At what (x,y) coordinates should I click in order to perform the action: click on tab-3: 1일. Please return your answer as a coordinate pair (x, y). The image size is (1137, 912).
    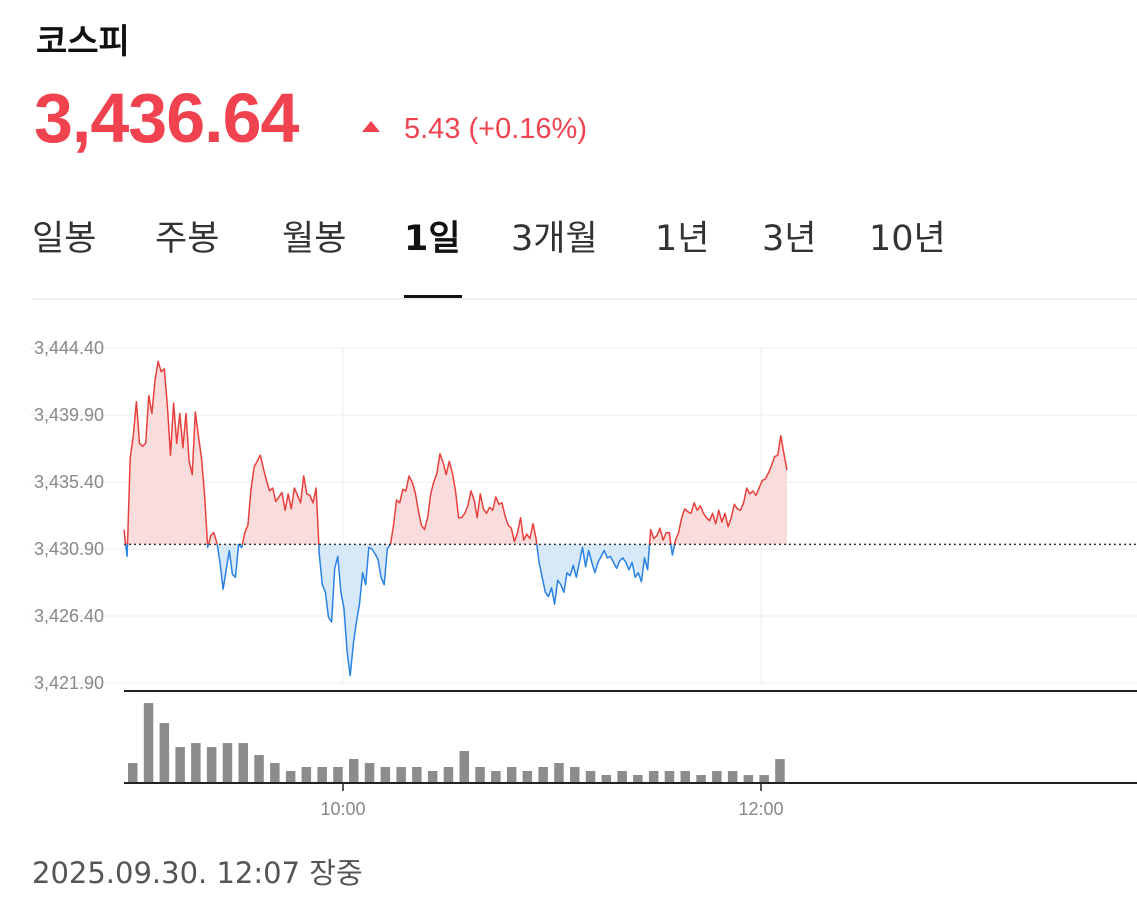
    Looking at the image, I should click on (432, 239).